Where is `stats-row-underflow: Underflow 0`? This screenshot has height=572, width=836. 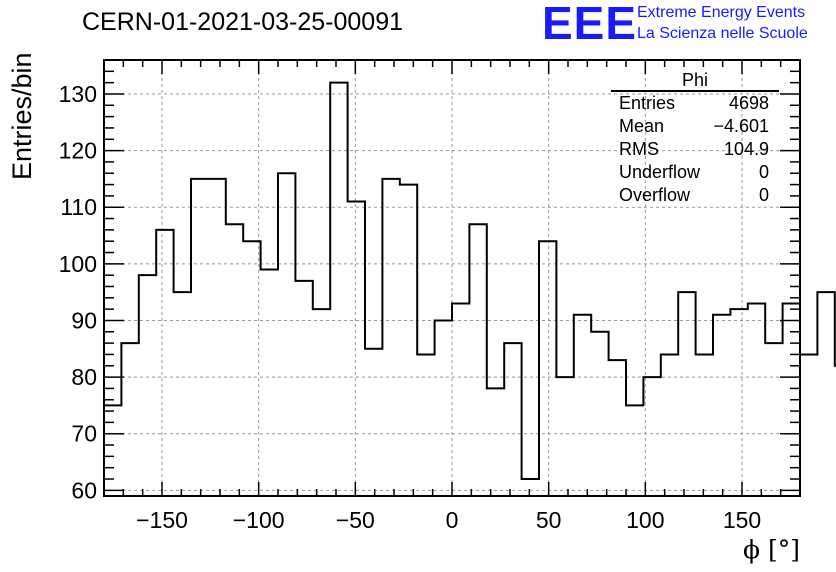 stats-row-underflow: Underflow 0 is located at coordinates (695, 172).